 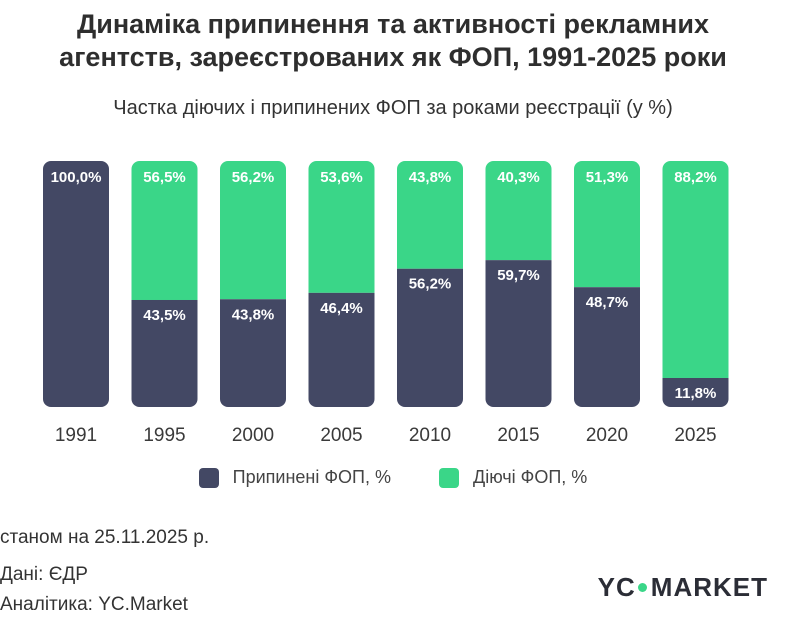 I want to click on bar-group-2015, so click(x=518, y=284).